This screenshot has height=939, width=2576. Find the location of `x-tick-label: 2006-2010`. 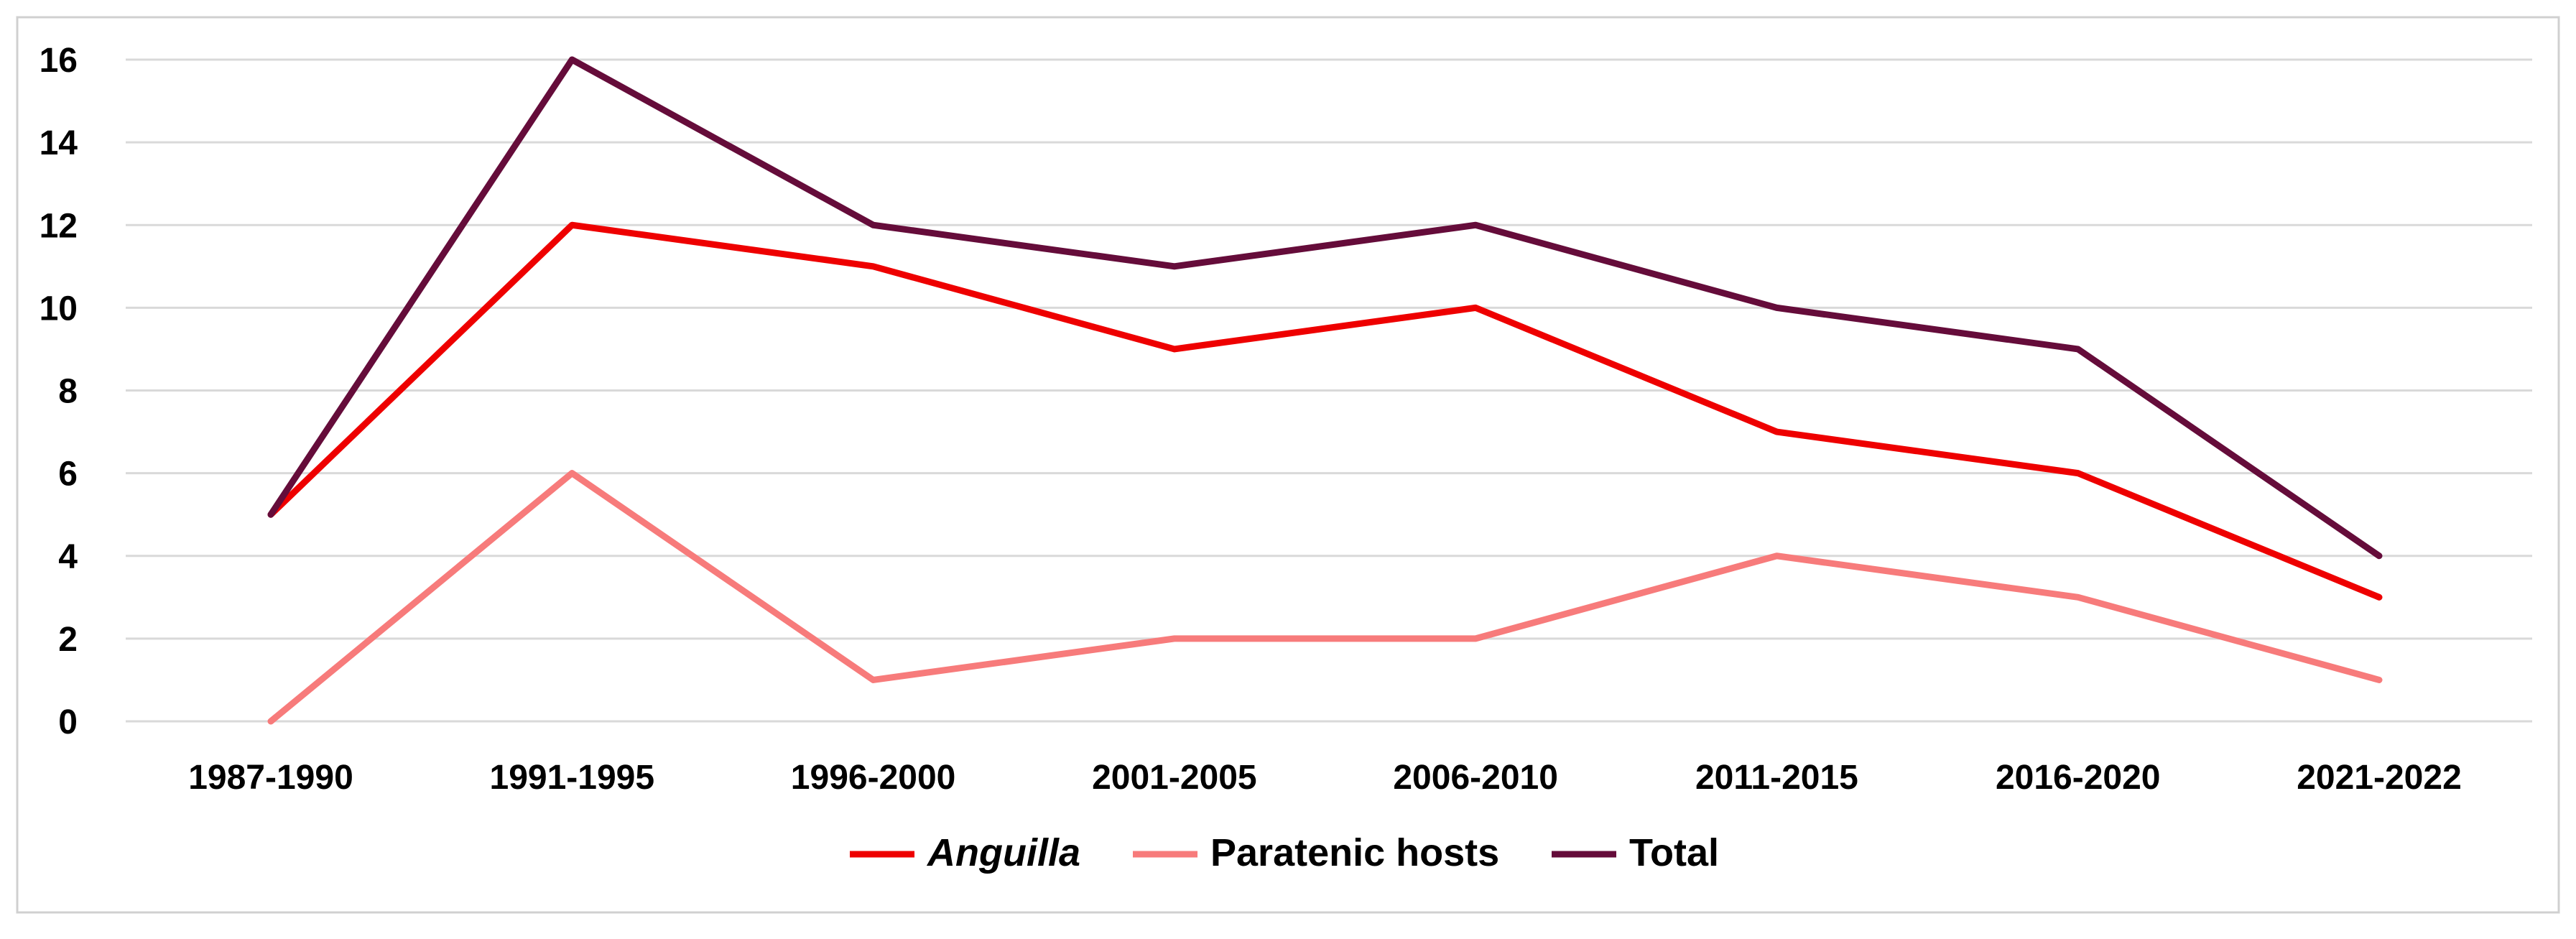

x-tick-label: 2006-2010 is located at coordinates (1475, 778).